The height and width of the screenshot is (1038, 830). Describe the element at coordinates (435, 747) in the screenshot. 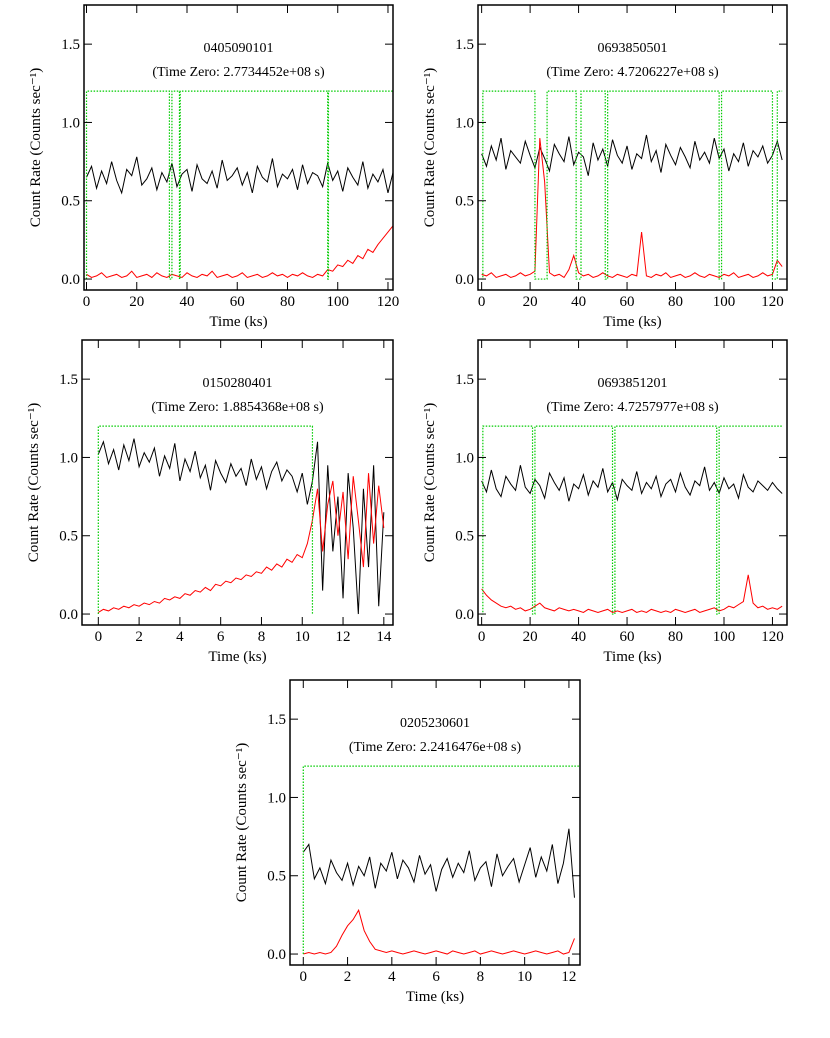

I see `chart-subtitle: (Time Zero: 2.2416476e+08 s)` at that location.